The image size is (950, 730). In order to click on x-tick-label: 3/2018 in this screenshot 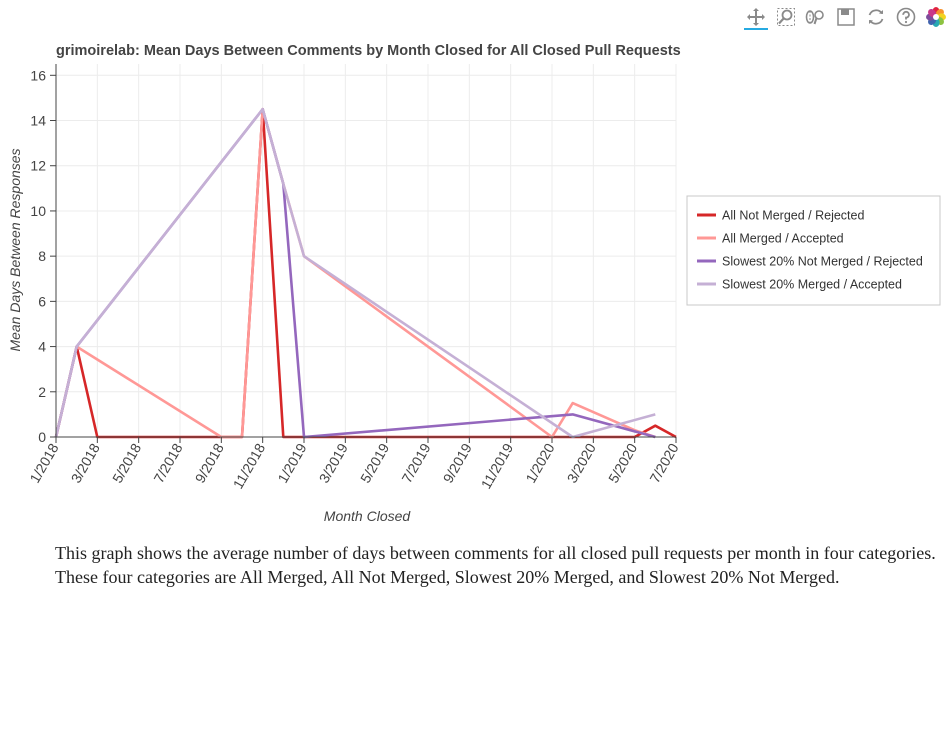, I will do `click(85, 462)`.